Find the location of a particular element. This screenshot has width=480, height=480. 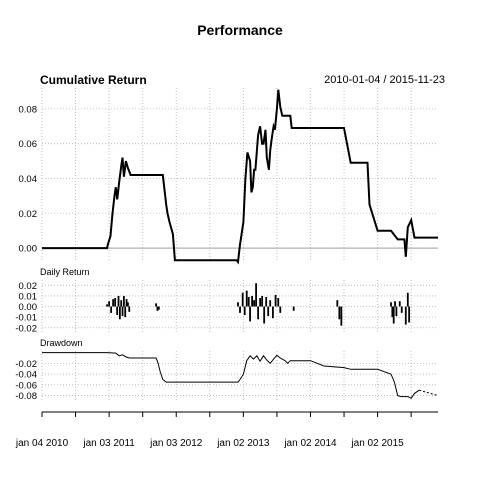

x-tick-label: jan 02 2013 is located at coordinates (243, 443).